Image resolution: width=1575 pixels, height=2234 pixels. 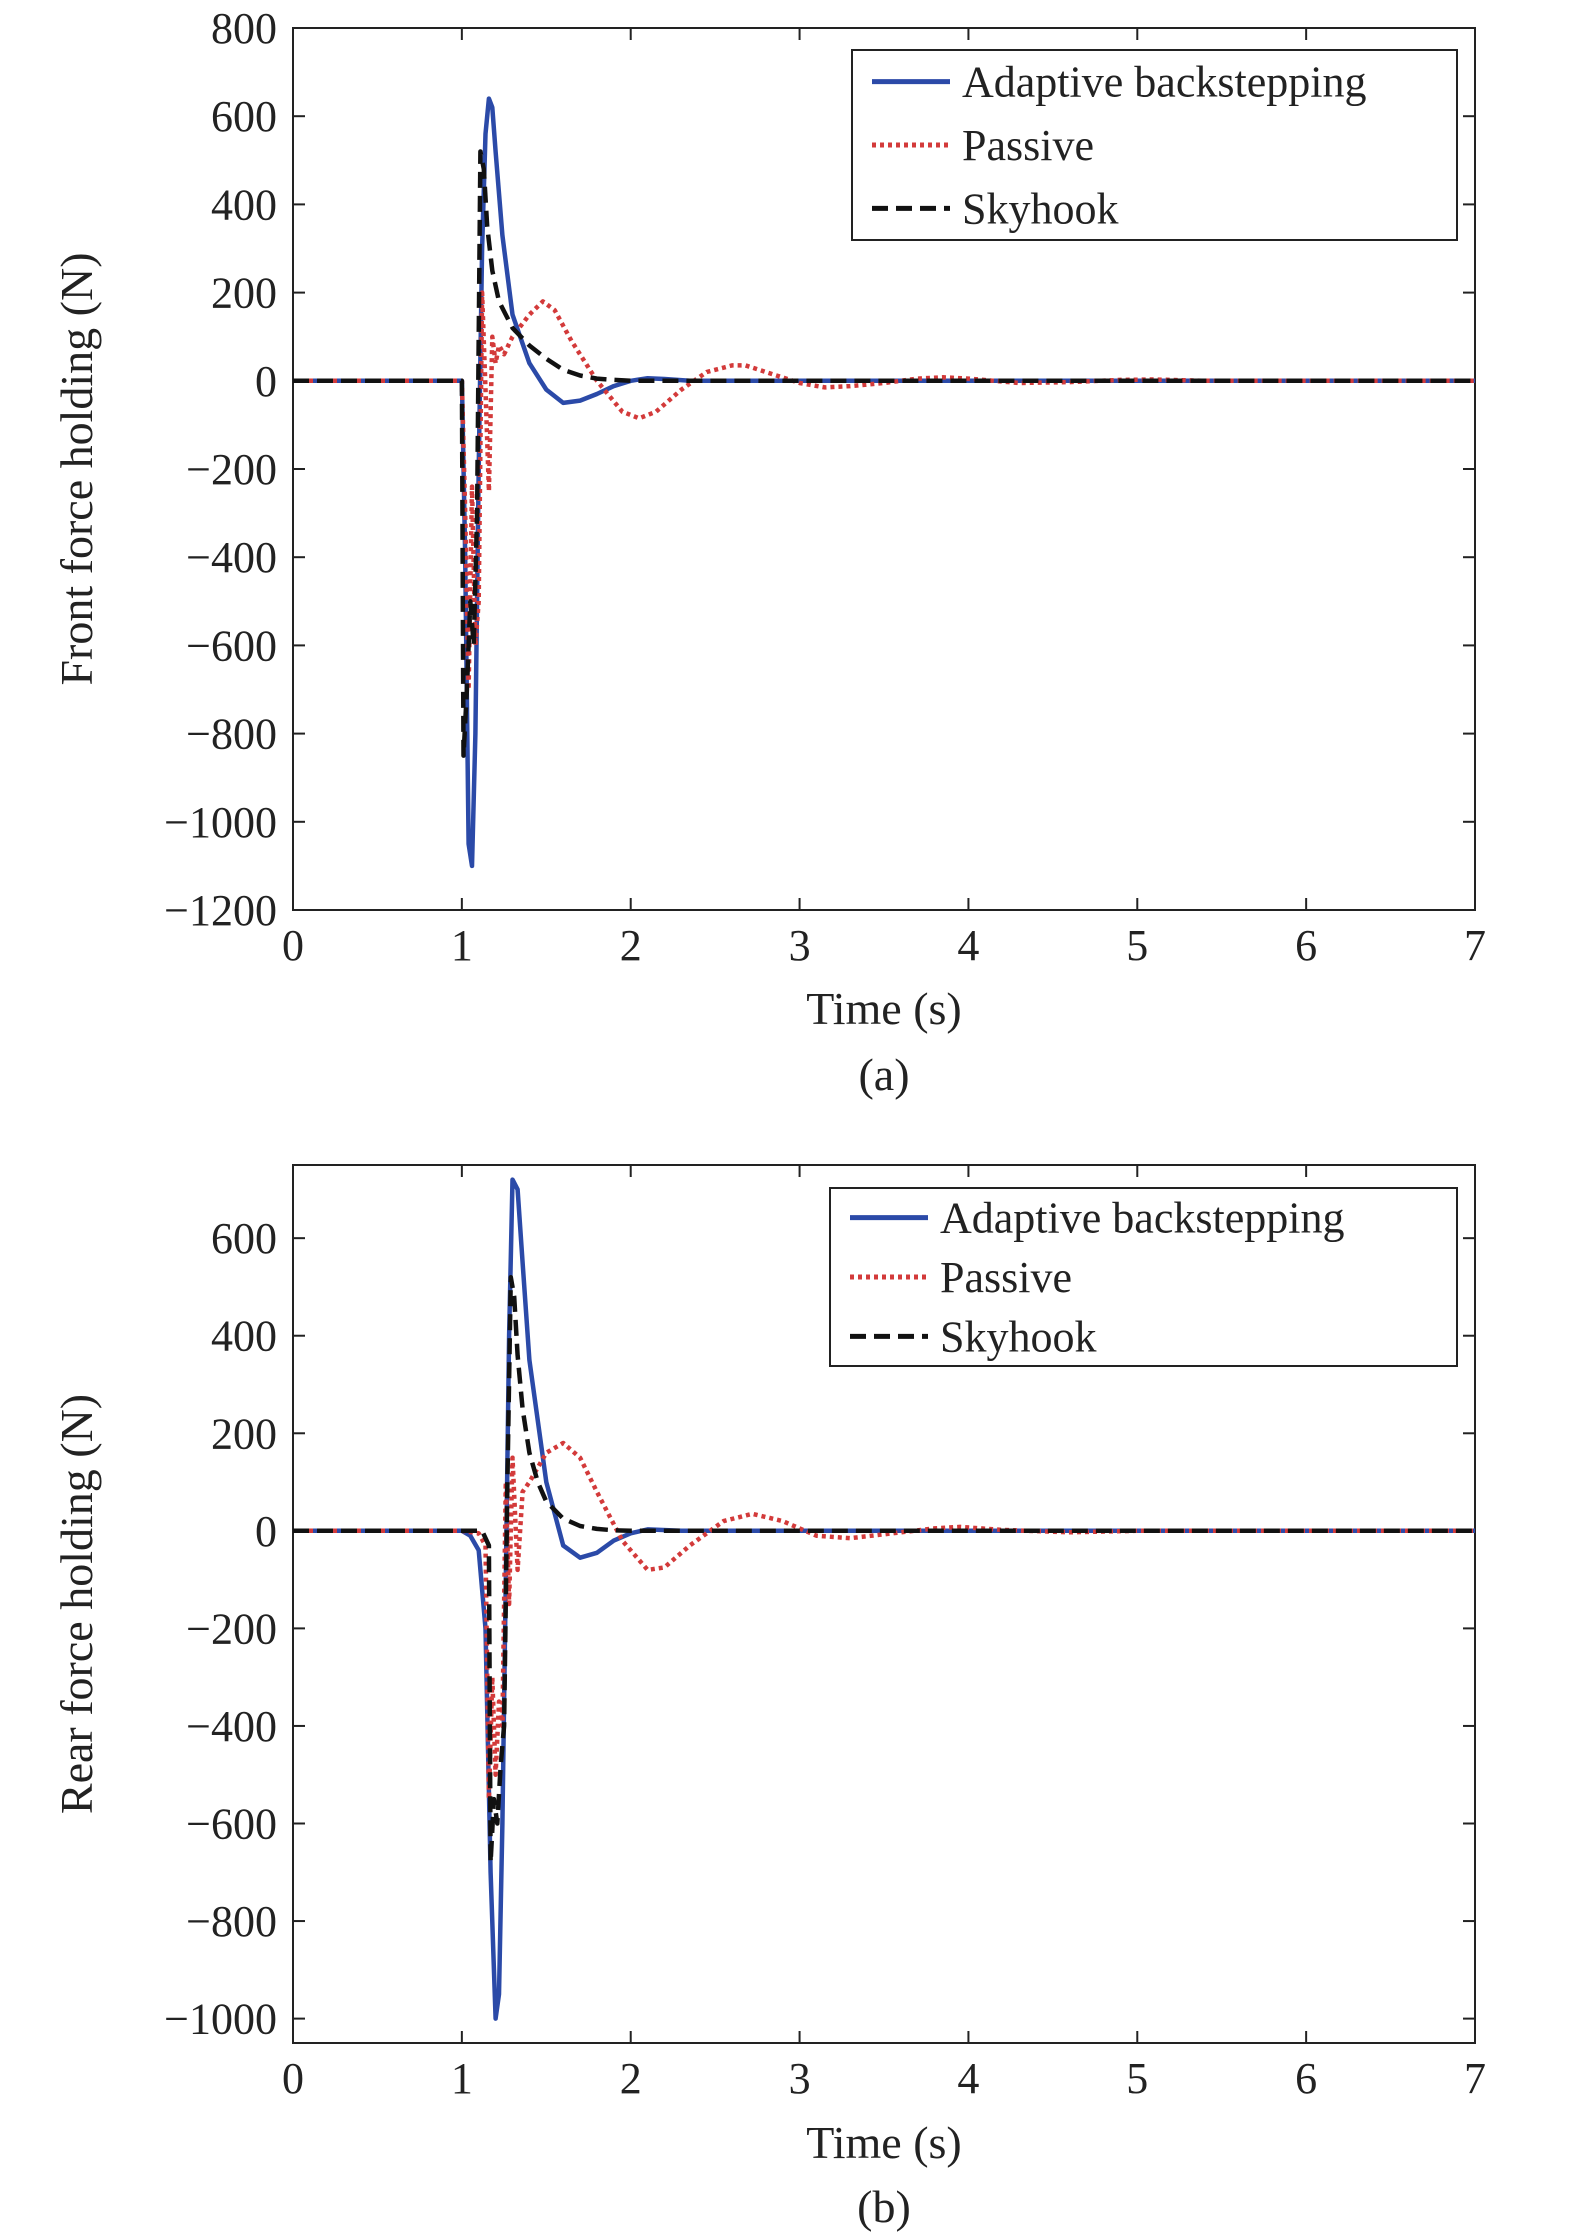 What do you see at coordinates (244, 28) in the screenshot?
I see `y-tick-label: 800` at bounding box center [244, 28].